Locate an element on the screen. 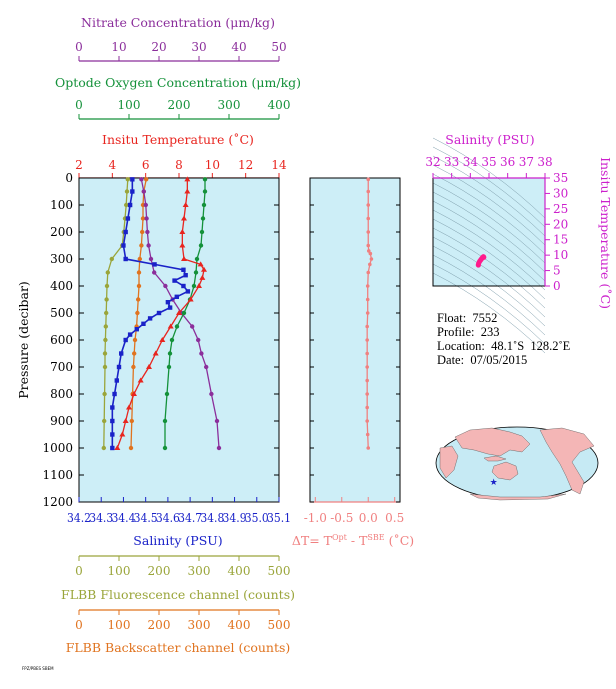  nitrate-axis: 0 10 20 30 40 50 is located at coordinates (181, 51).